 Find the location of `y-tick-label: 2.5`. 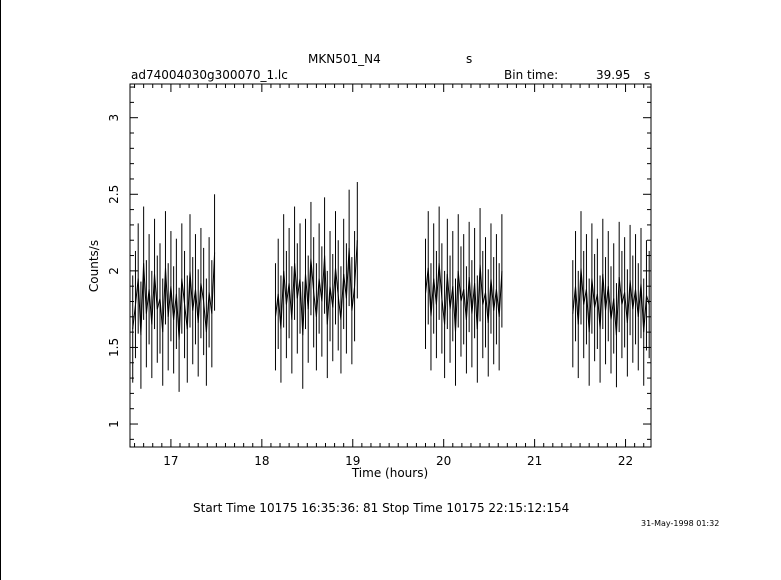

y-tick-label: 2.5 is located at coordinates (114, 194).